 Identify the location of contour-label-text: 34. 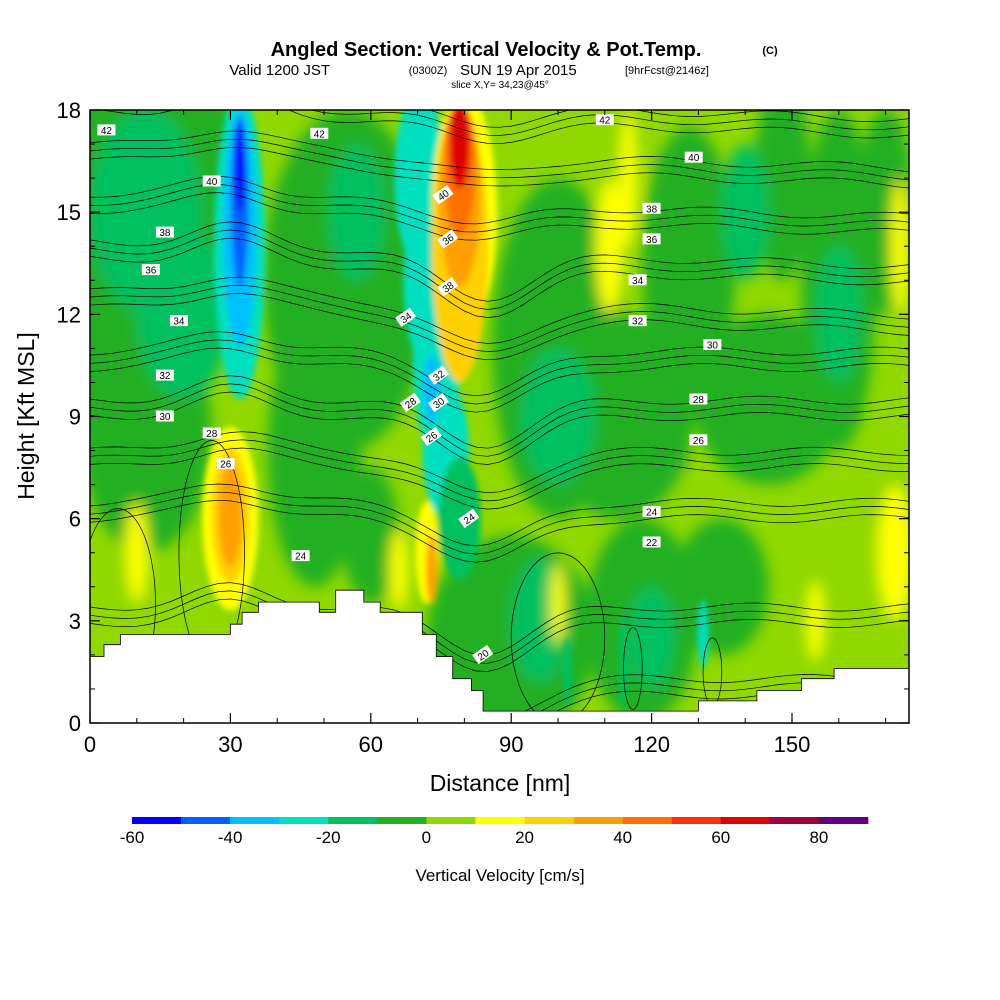
(179, 322).